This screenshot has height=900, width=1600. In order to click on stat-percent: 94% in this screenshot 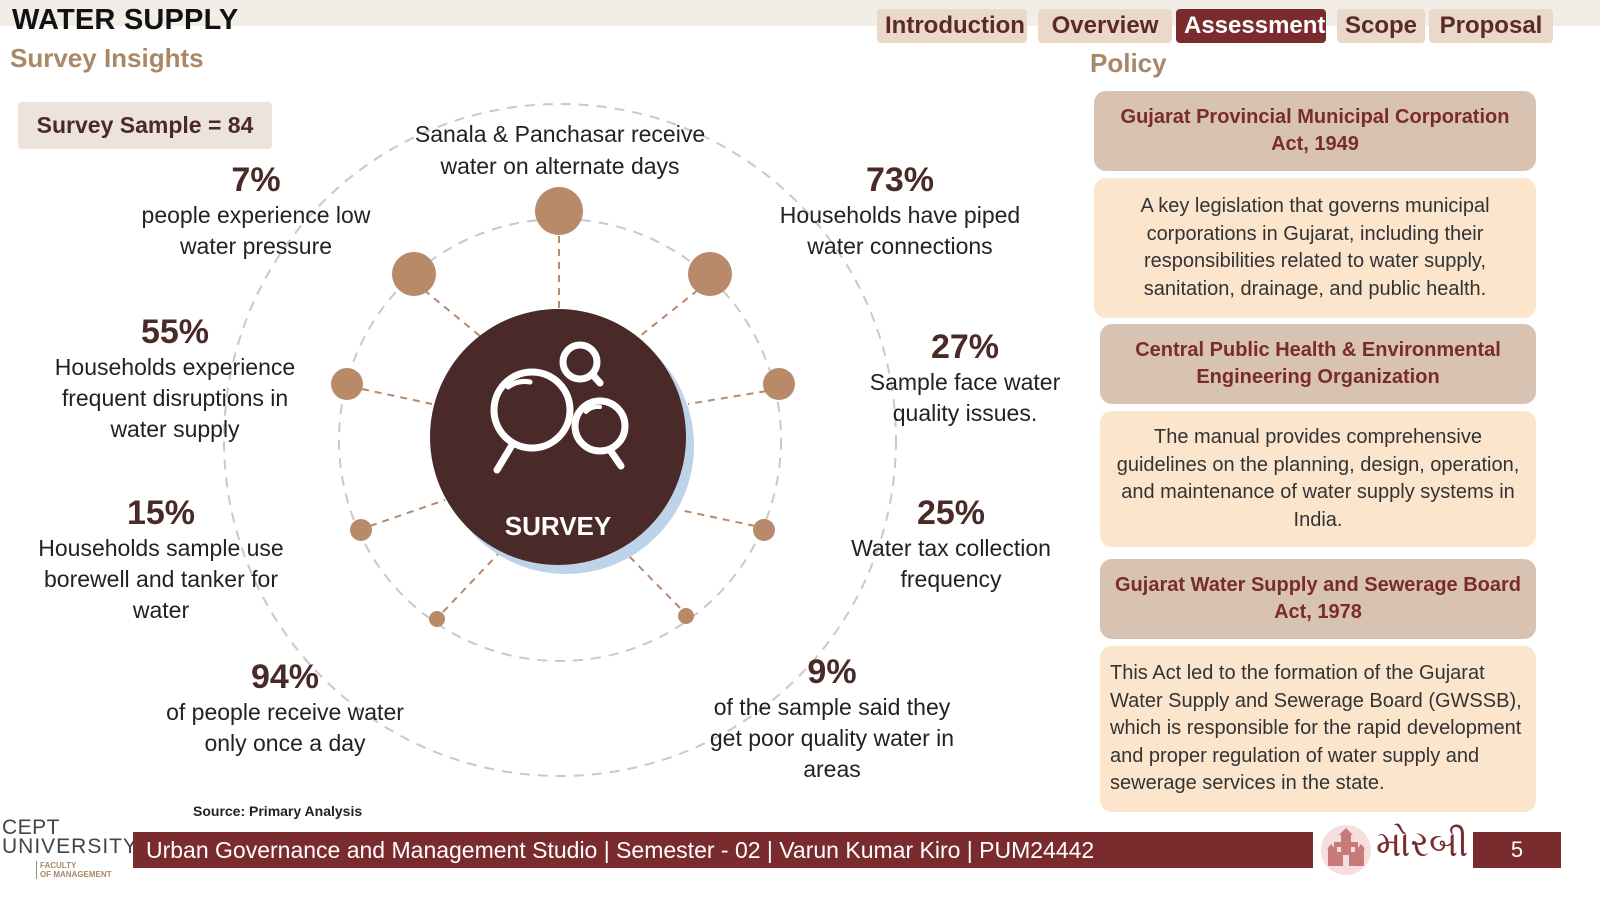, I will do `click(285, 677)`.